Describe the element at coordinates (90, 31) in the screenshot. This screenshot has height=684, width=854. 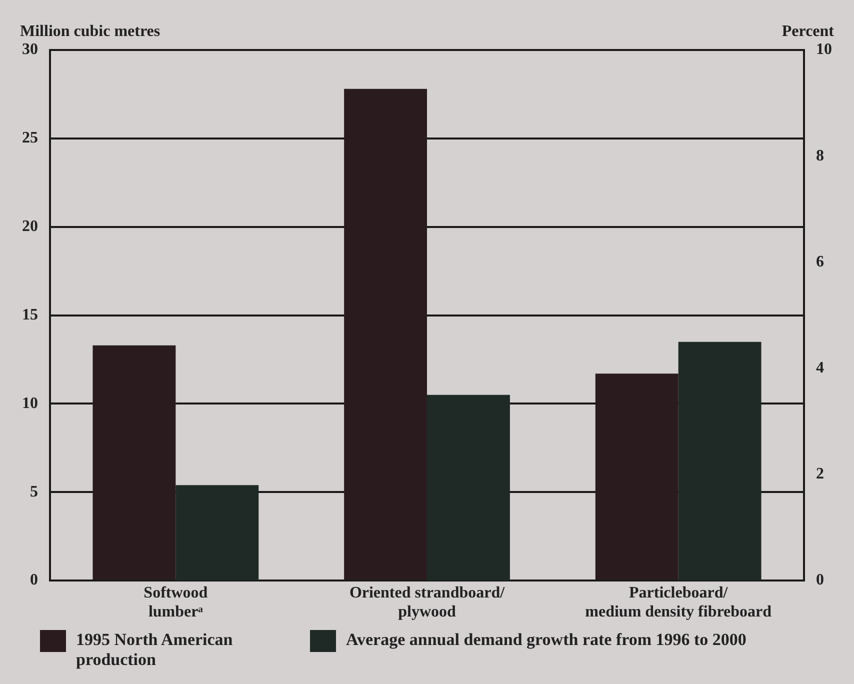
I see `y-axis-title: Million cubic metres` at that location.